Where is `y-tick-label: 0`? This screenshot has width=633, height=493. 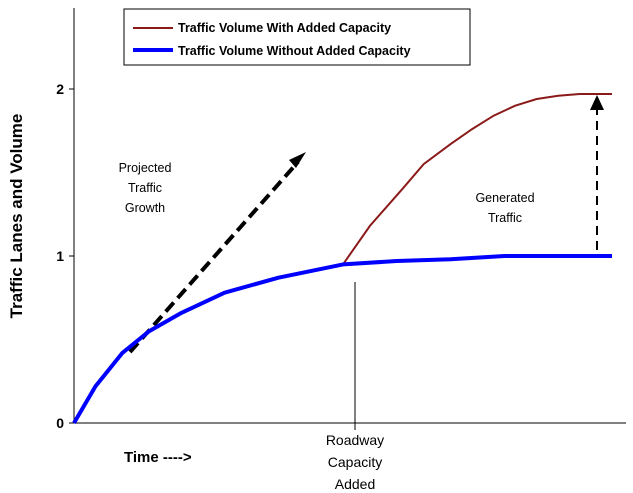
y-tick-label: 0 is located at coordinates (60, 423).